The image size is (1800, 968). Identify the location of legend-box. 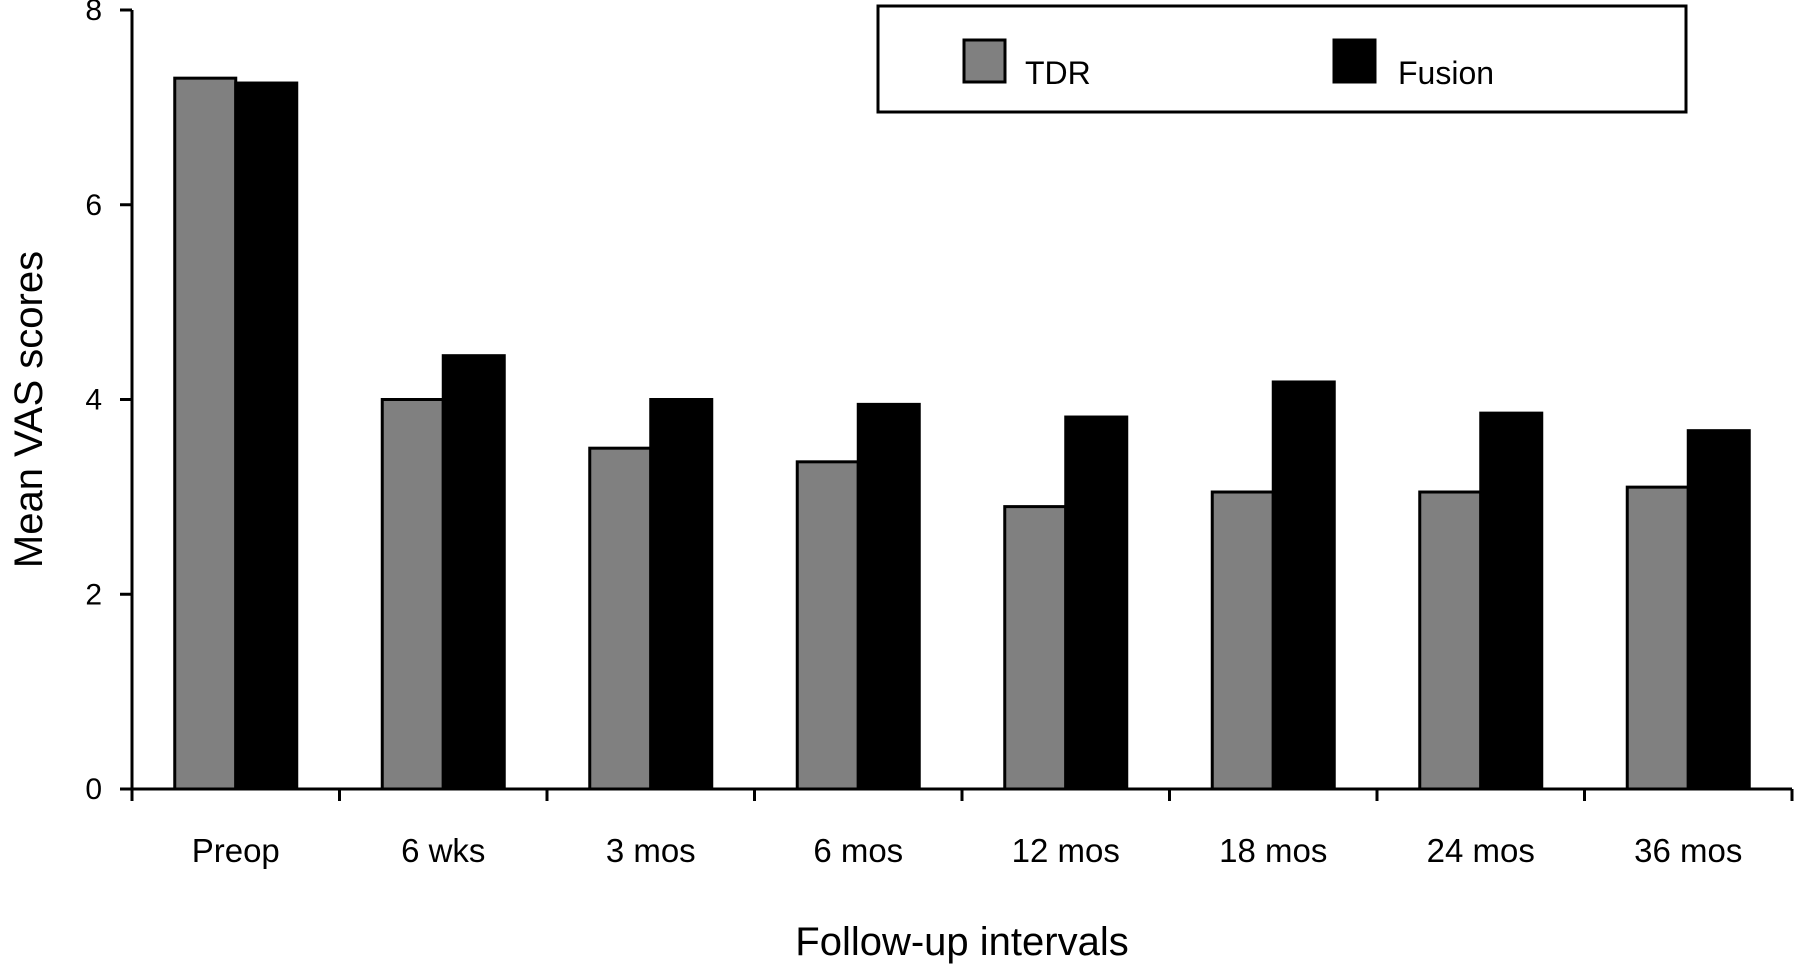
(1282, 59).